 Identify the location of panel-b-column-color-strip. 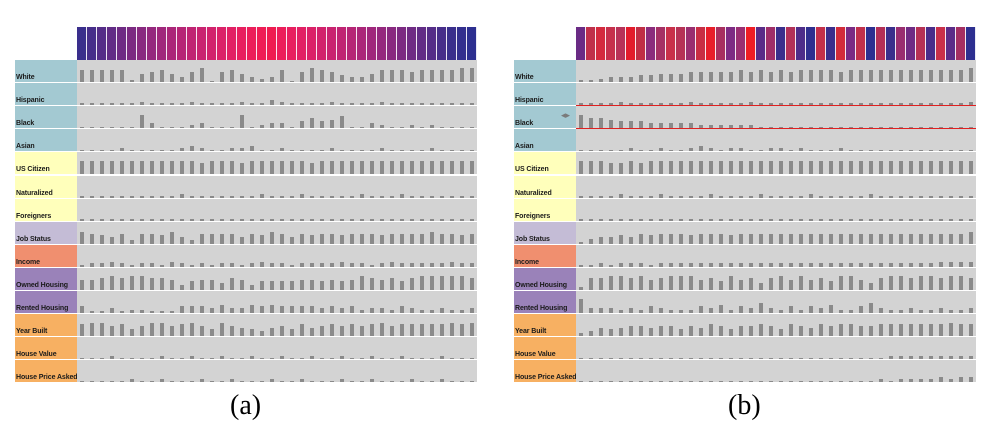
(776, 43).